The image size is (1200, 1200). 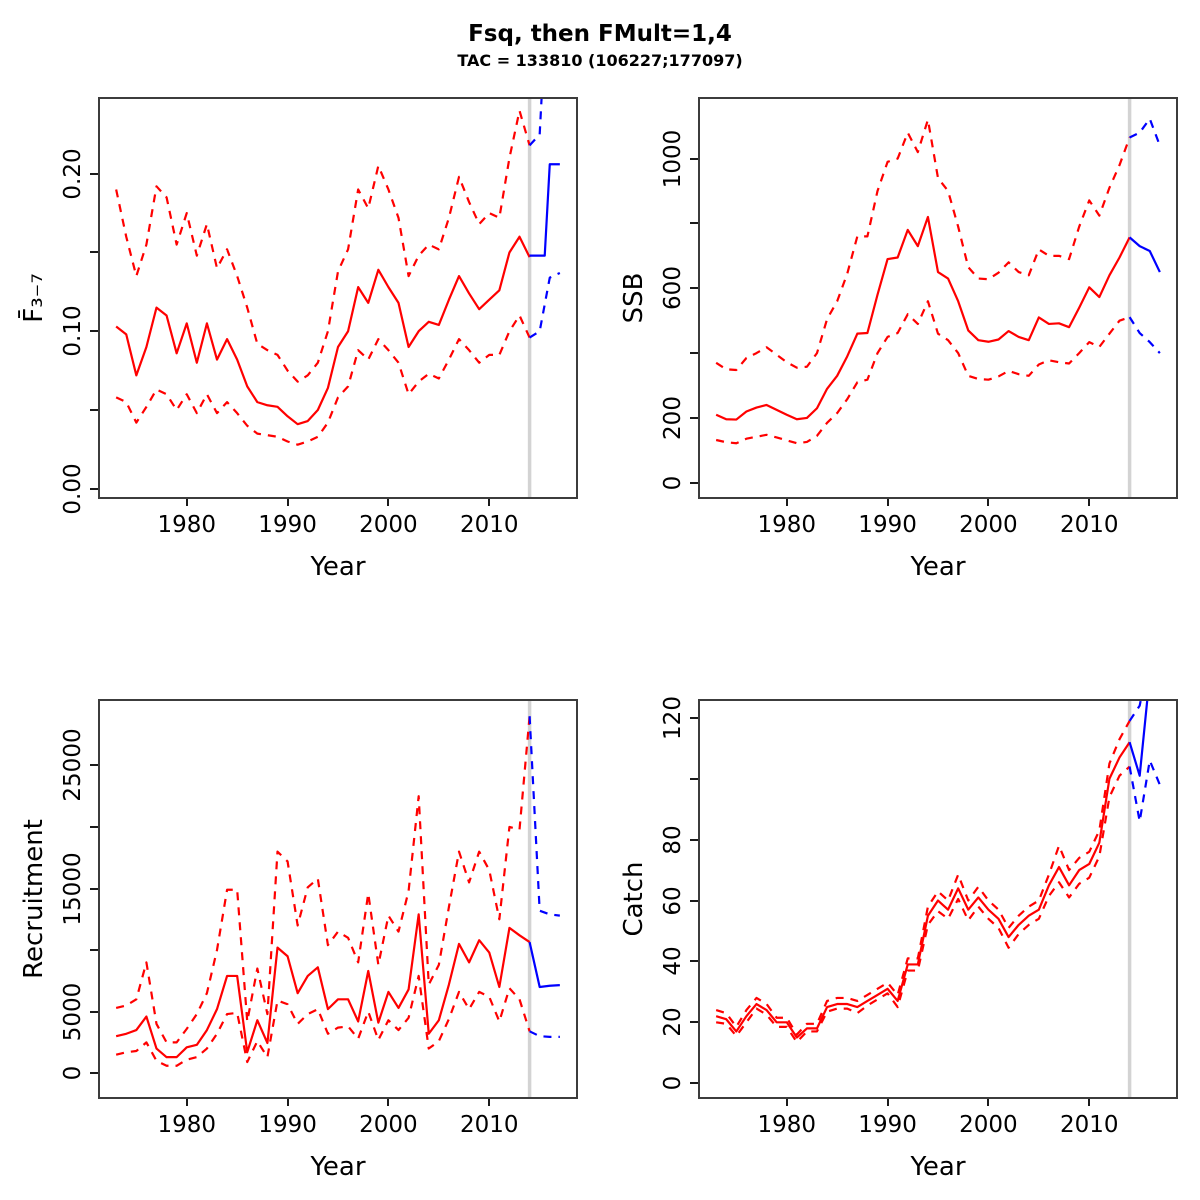 What do you see at coordinates (673, 717) in the screenshot?
I see `catch-y-tick-label: 120` at bounding box center [673, 717].